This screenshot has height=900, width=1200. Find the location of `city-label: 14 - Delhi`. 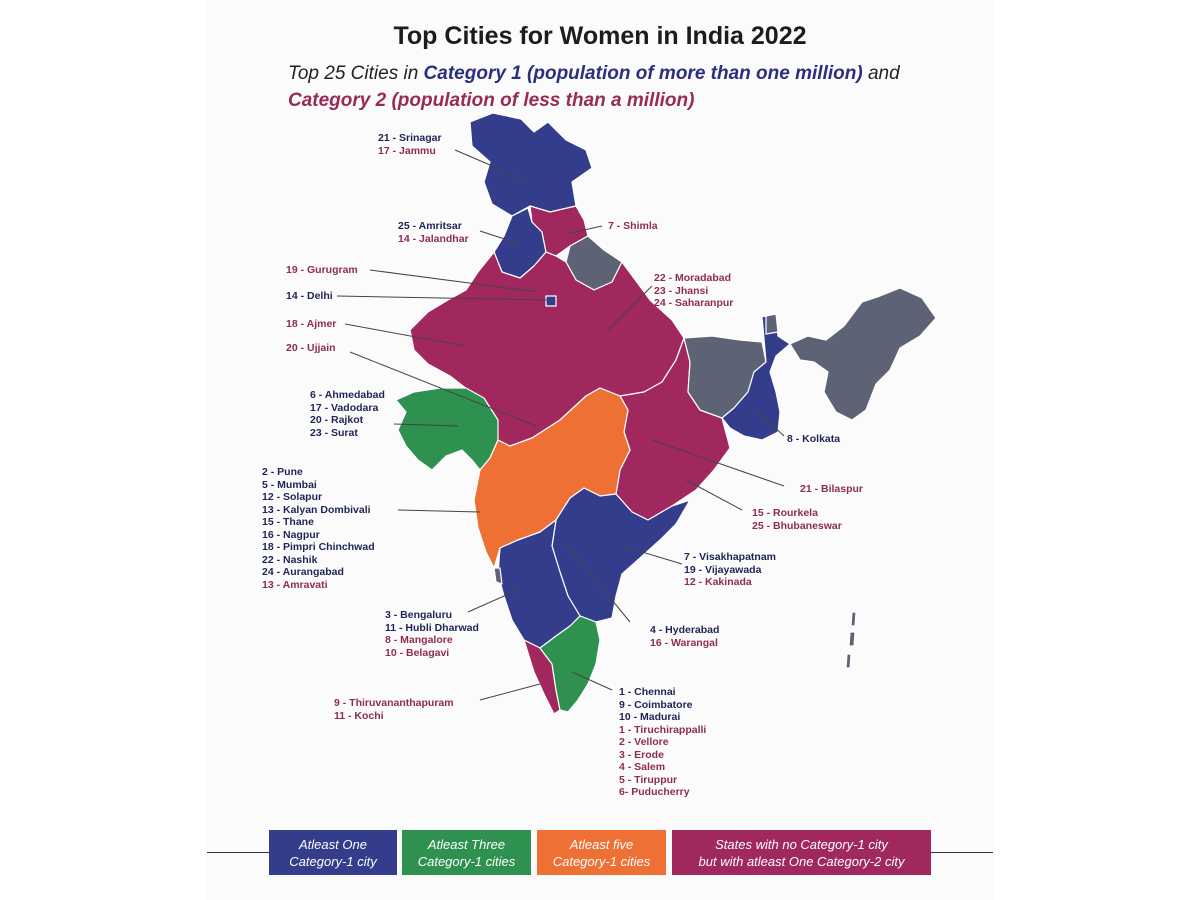

city-label: 14 - Delhi is located at coordinates (309, 296).